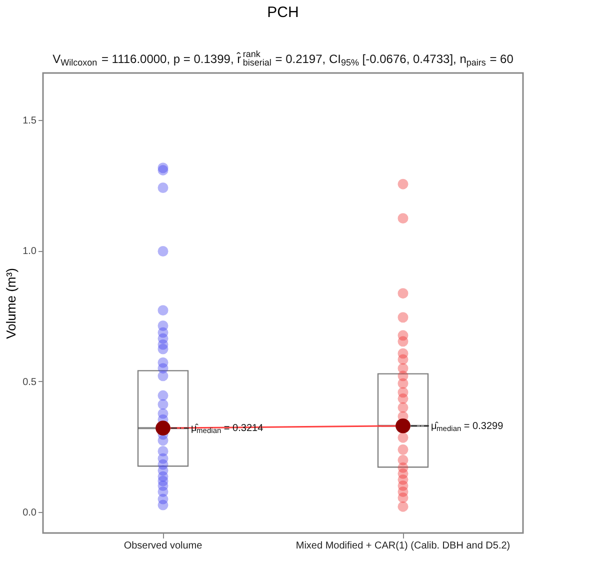  What do you see at coordinates (11, 303) in the screenshot?
I see `y-axis-title: Volume (m³)` at bounding box center [11, 303].